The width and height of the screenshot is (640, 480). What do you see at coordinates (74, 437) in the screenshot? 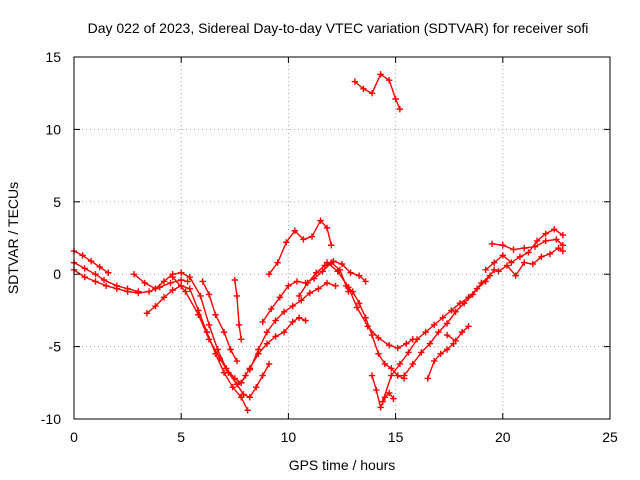
I see `x-tick-label: 0` at bounding box center [74, 437].